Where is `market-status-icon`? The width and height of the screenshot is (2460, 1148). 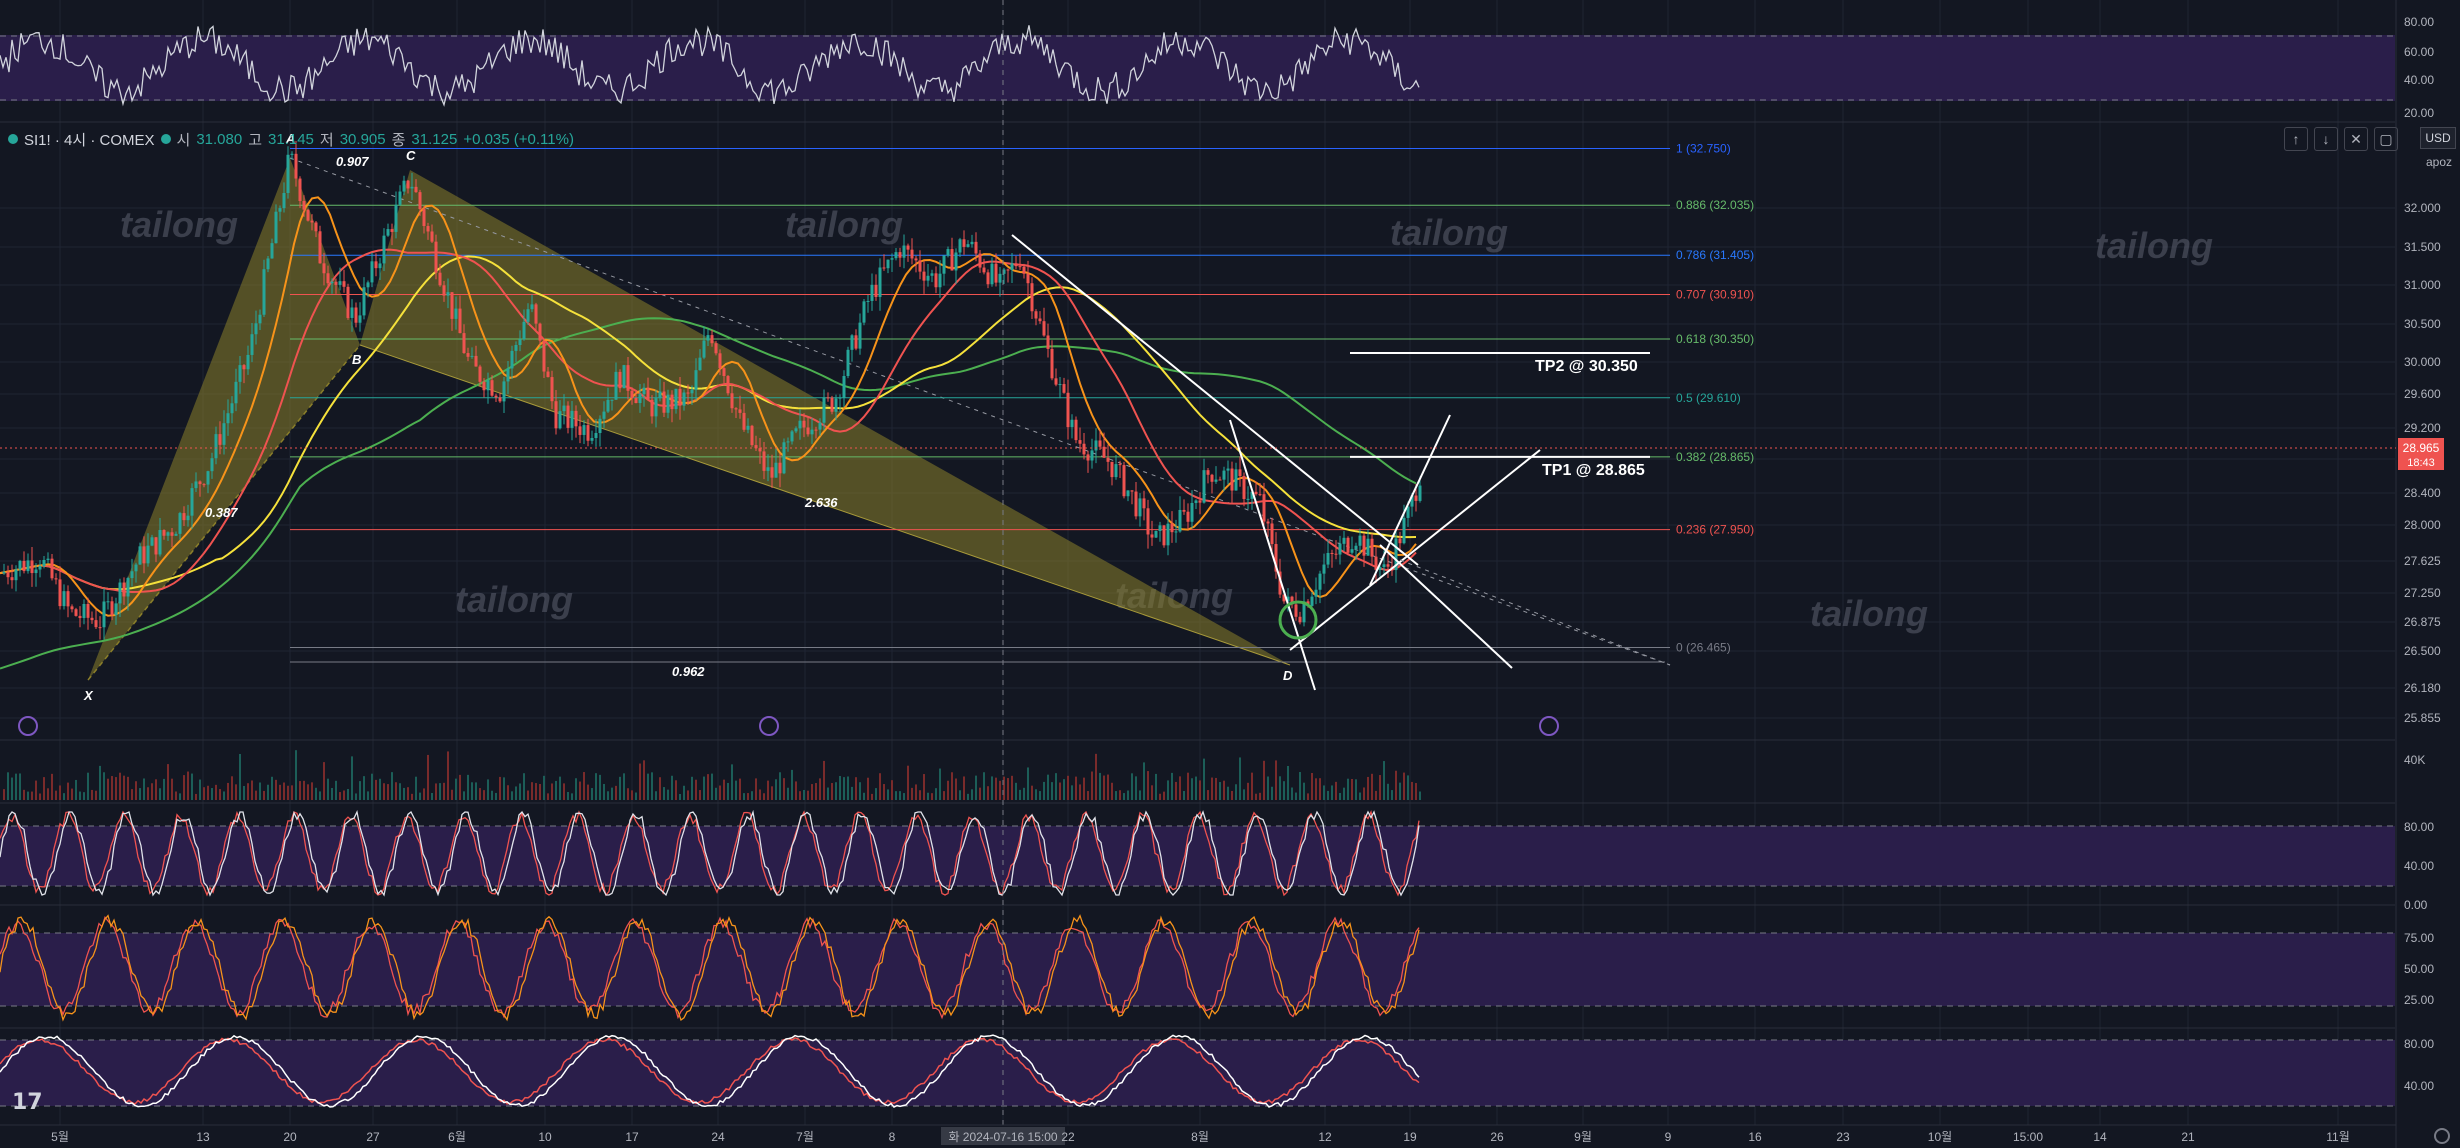 market-status-icon is located at coordinates (165, 139).